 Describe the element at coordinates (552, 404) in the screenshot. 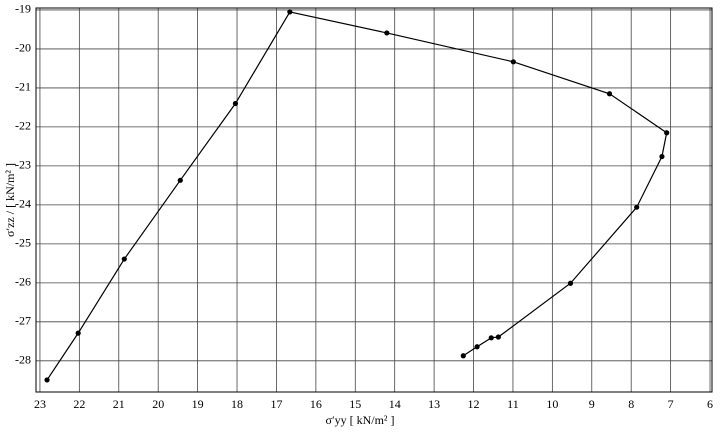

I see `x-tick-label: 10` at that location.